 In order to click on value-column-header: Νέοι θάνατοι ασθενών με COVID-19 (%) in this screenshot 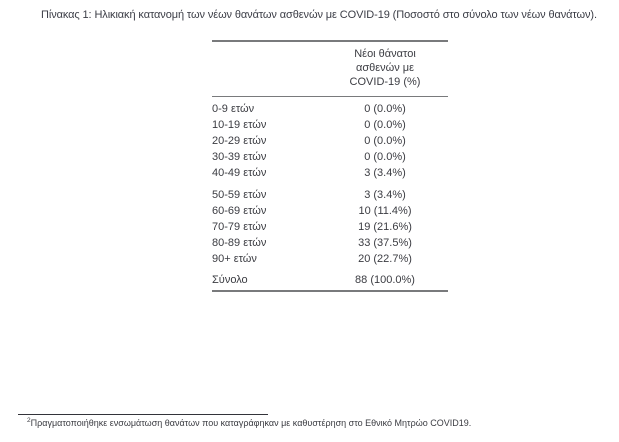, I will do `click(385, 68)`.